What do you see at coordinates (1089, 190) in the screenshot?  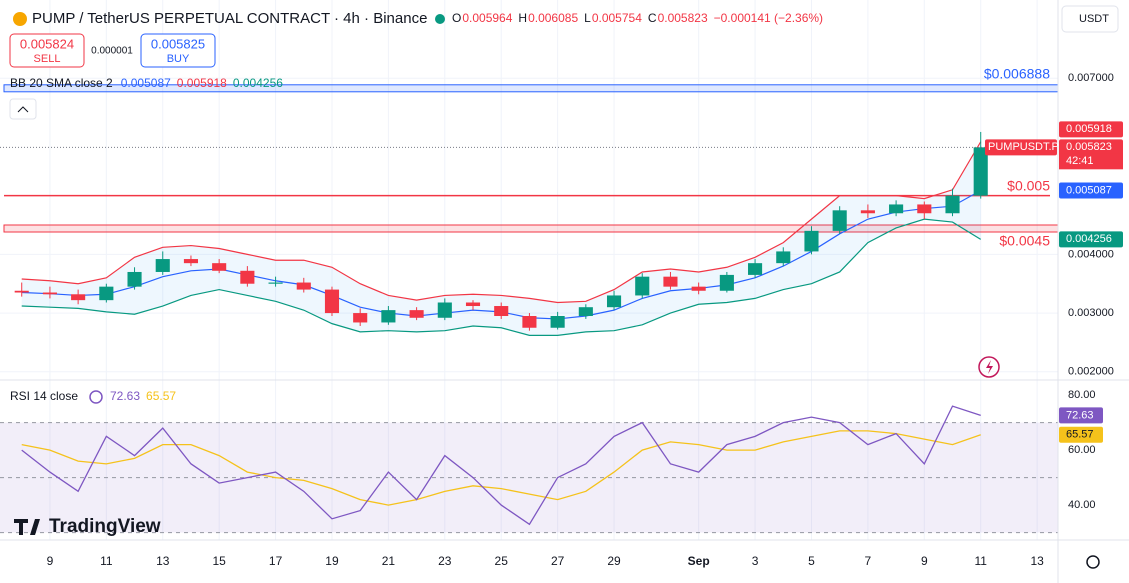 I see `bb-basis-tag-text: 0.005087` at bounding box center [1089, 190].